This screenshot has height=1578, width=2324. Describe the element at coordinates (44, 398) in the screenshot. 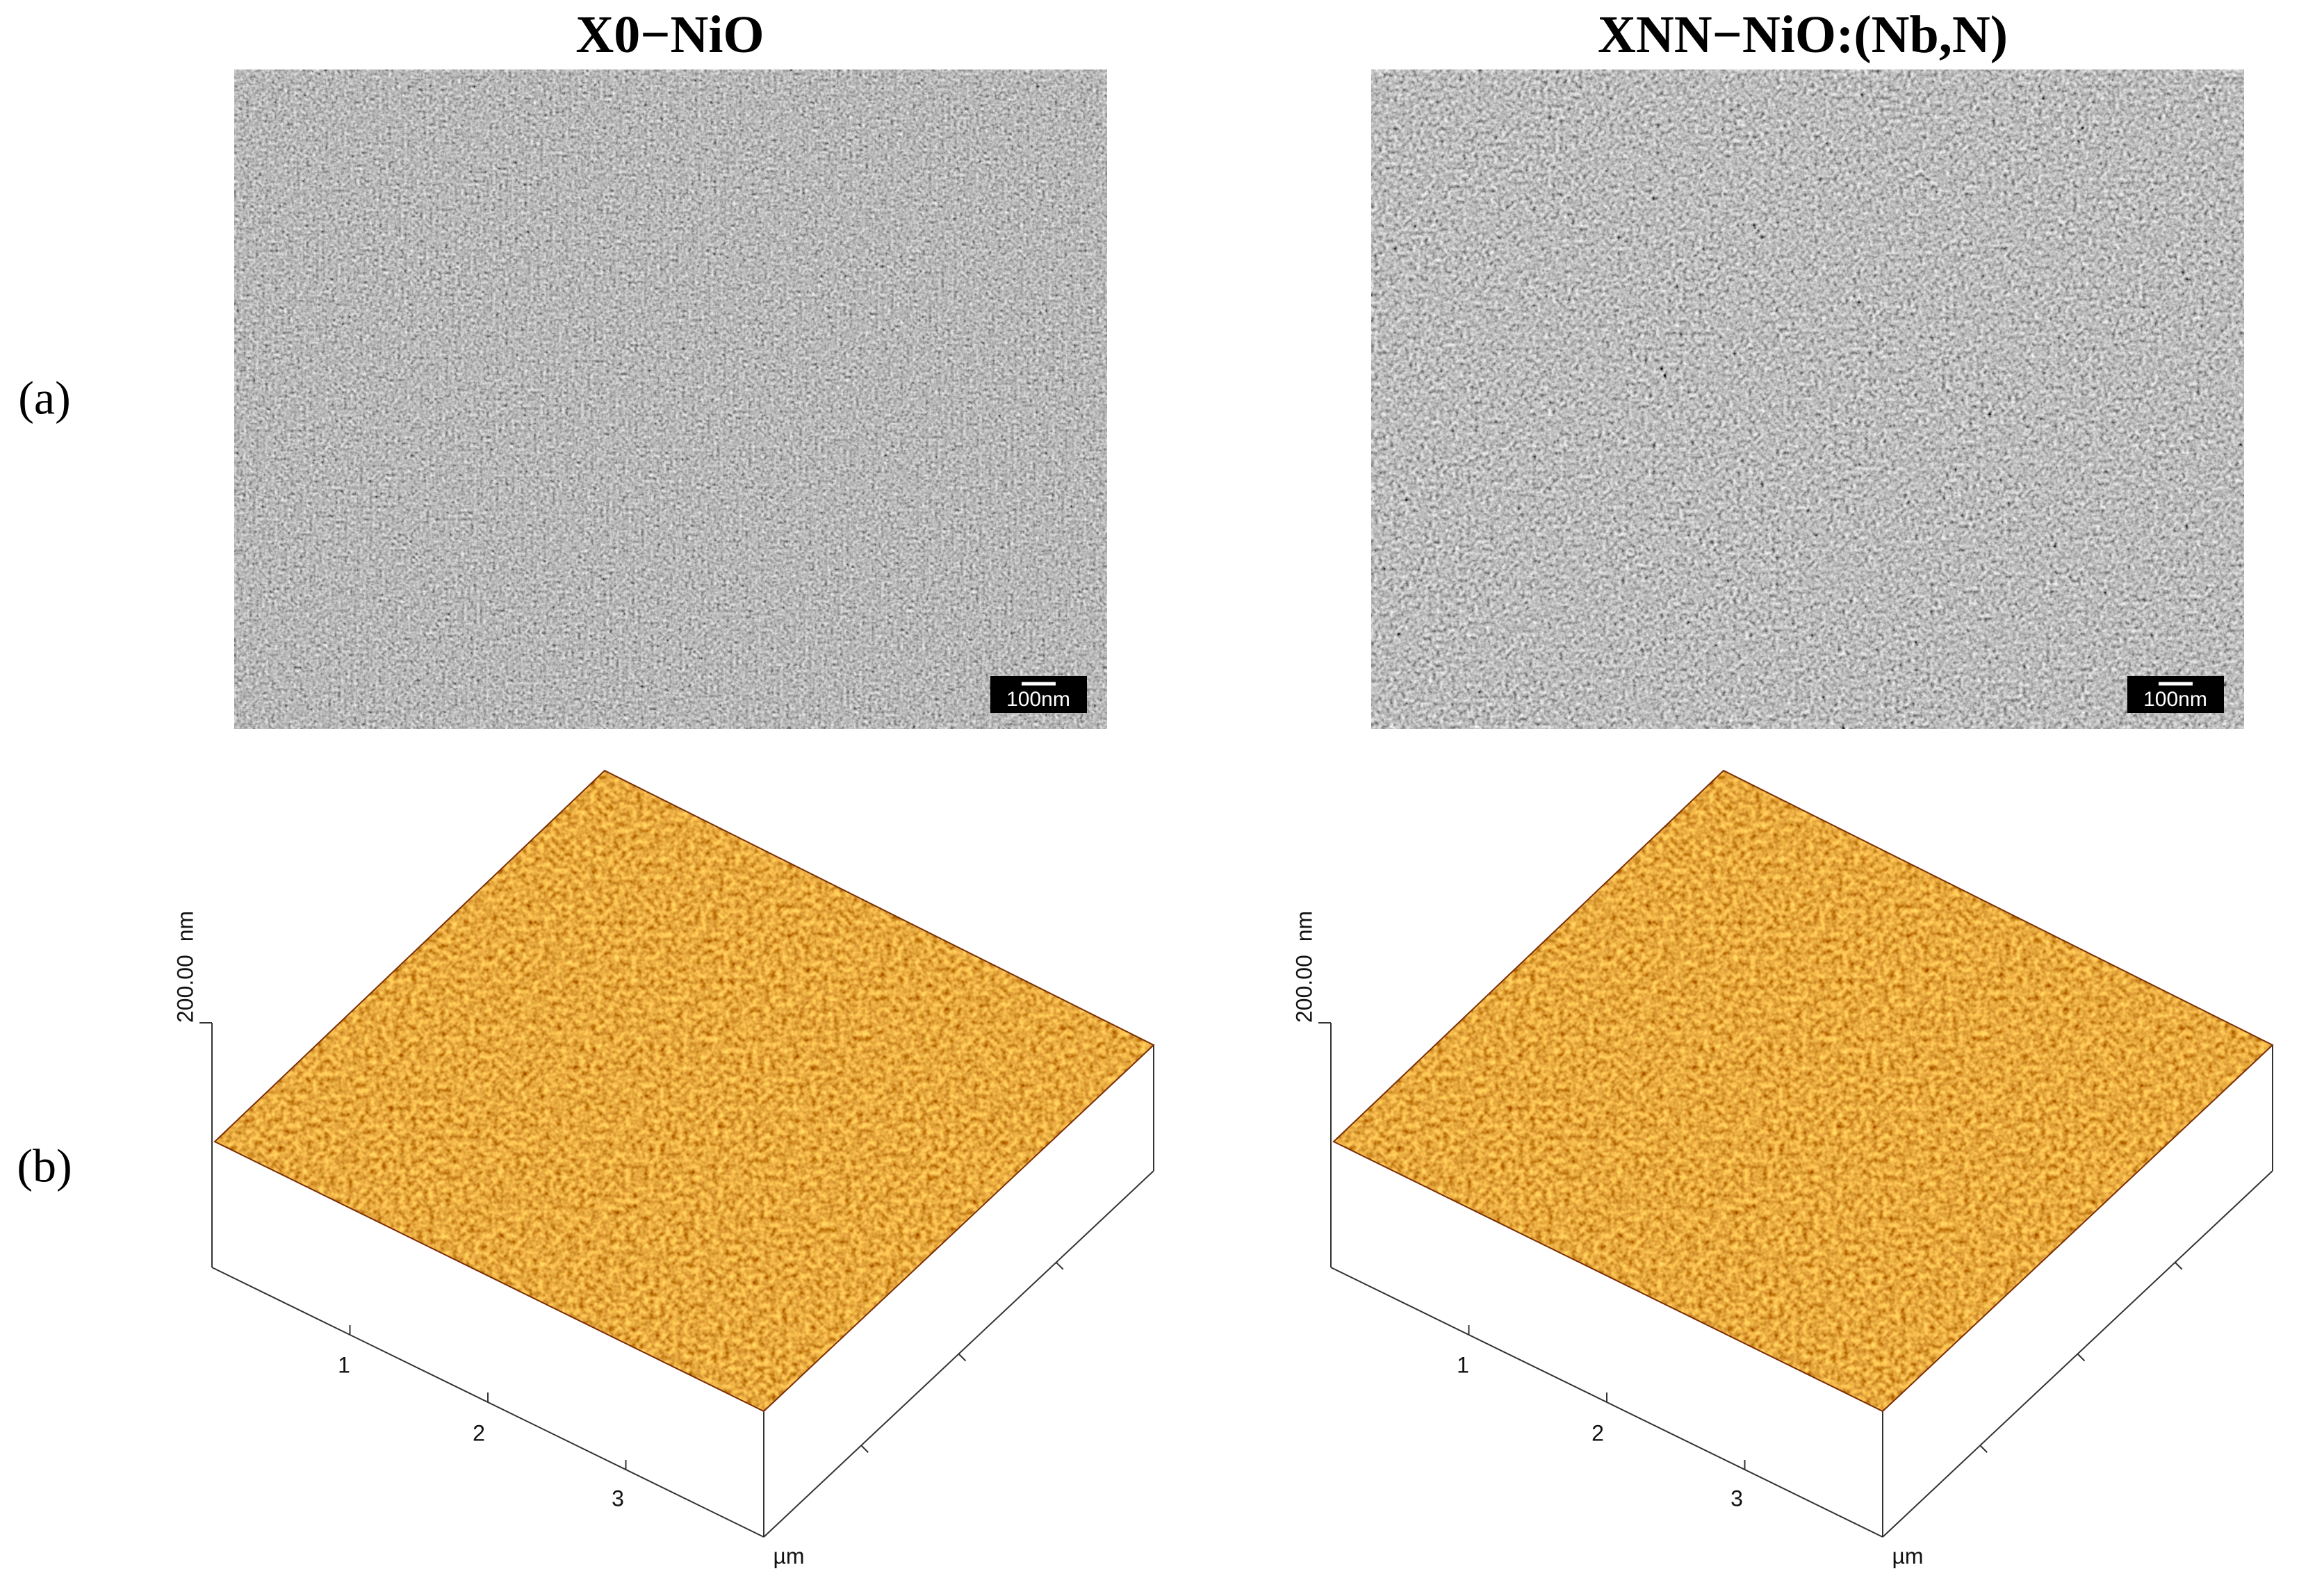

I see `row-label: (a)` at that location.